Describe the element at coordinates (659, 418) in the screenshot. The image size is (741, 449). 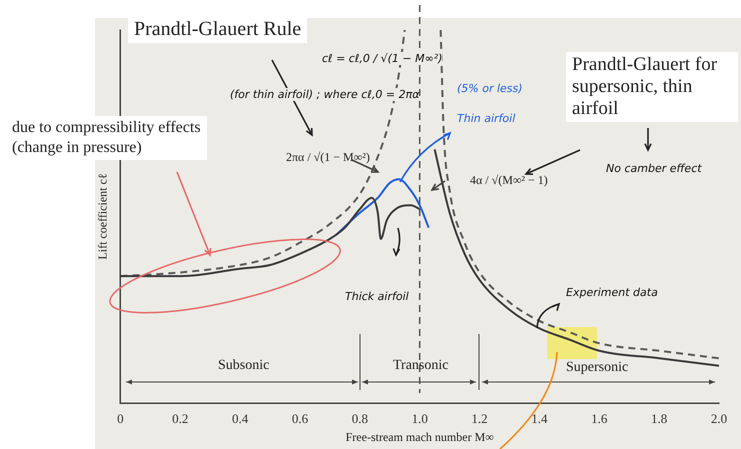
I see `x-tick-label: 1.8` at that location.